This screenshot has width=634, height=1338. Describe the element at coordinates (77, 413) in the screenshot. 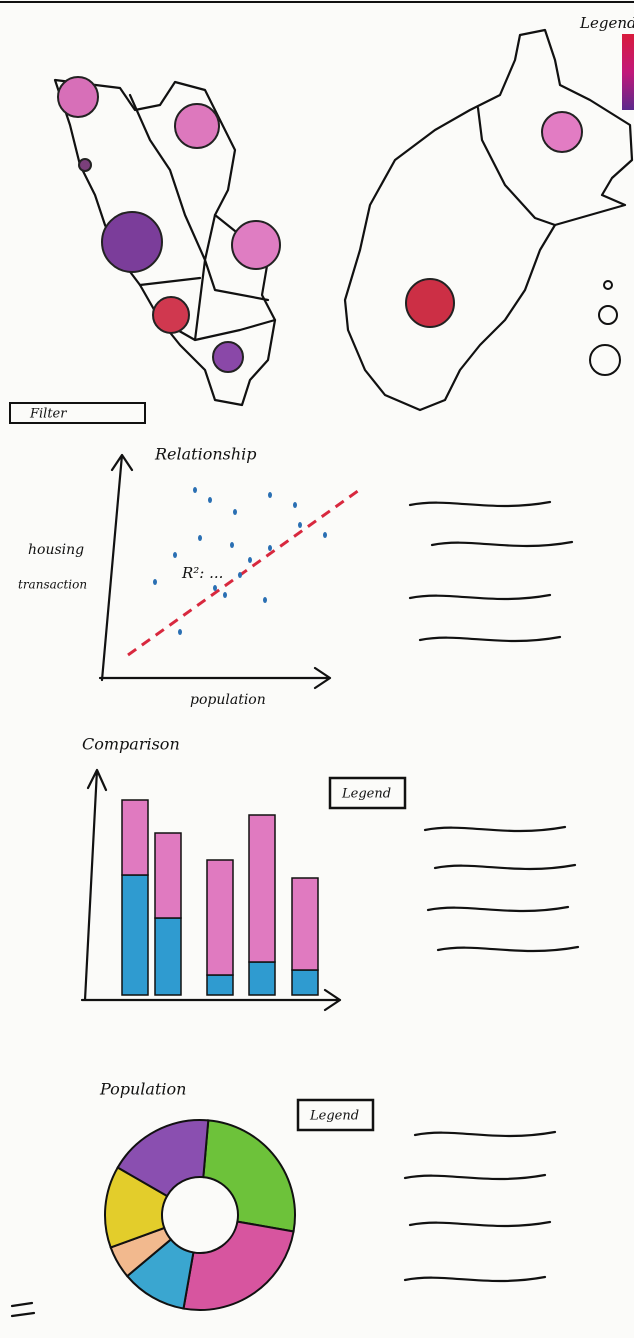

I see `filter-box` at that location.